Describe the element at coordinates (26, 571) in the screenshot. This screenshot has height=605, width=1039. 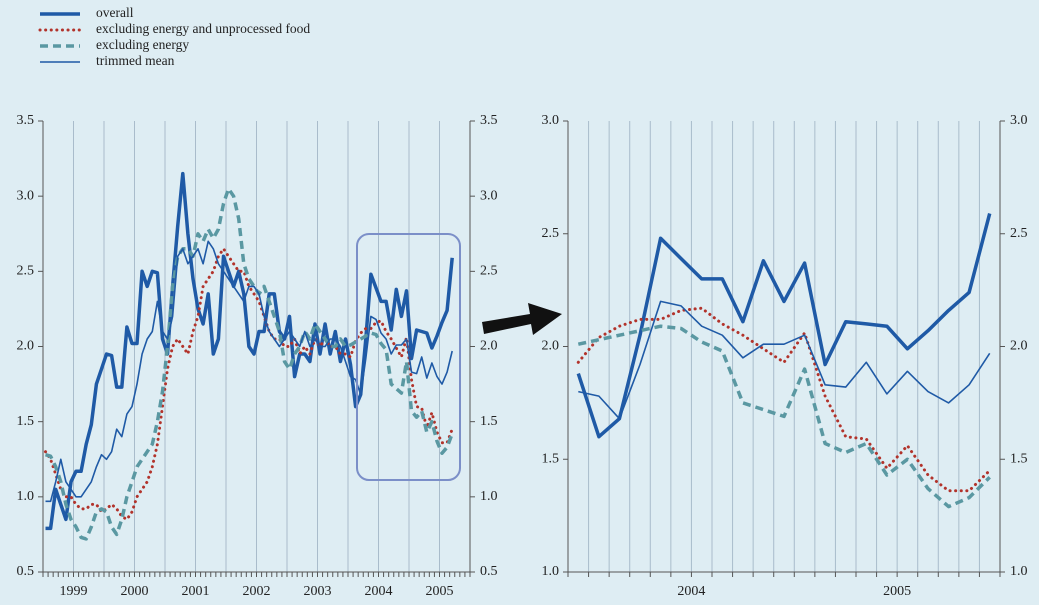
I see `y-tick-label: 0.5` at that location.